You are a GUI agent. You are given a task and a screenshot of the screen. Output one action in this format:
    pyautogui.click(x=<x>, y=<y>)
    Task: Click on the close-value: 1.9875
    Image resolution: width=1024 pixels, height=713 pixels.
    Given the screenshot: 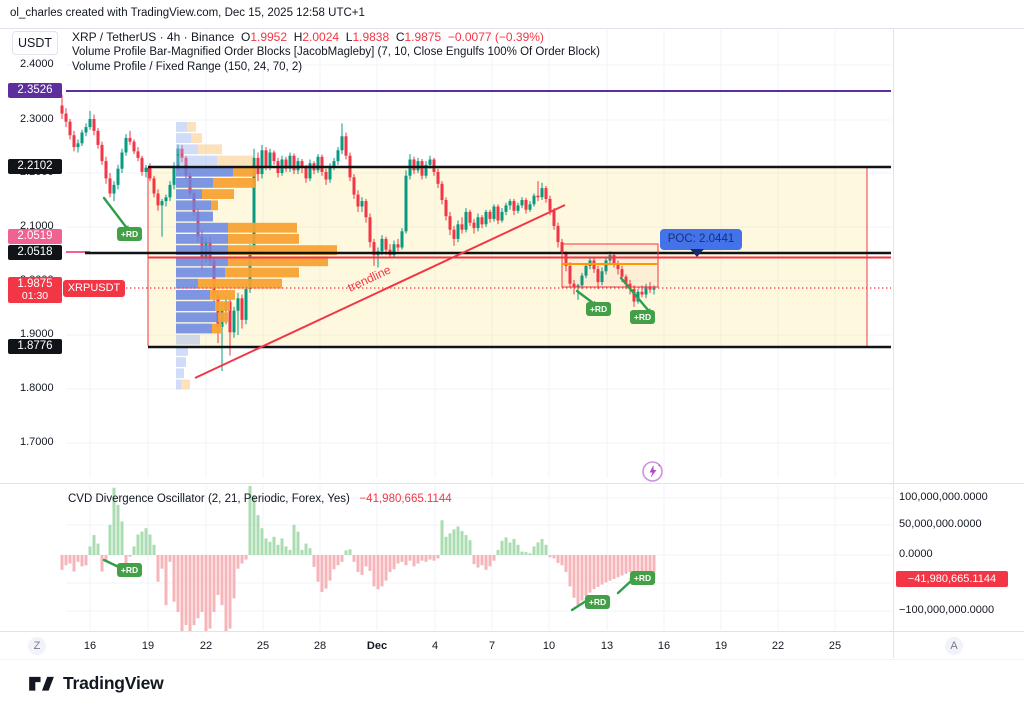 What is the action you would take?
    pyautogui.click(x=423, y=37)
    